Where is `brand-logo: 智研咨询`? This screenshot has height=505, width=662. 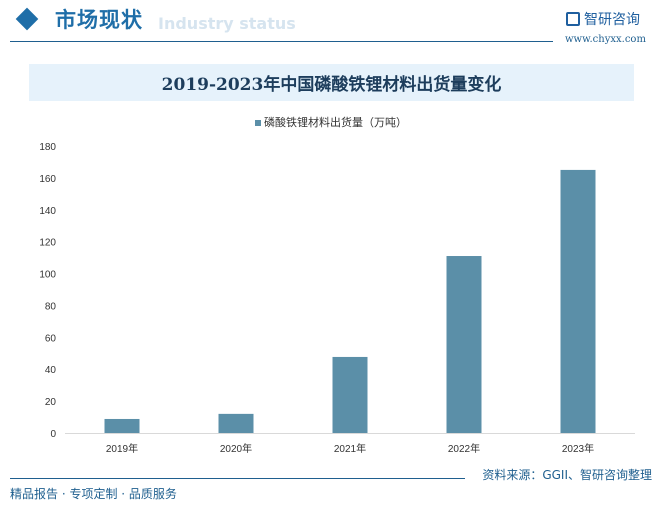 brand-logo: 智研咨询 is located at coordinates (603, 19).